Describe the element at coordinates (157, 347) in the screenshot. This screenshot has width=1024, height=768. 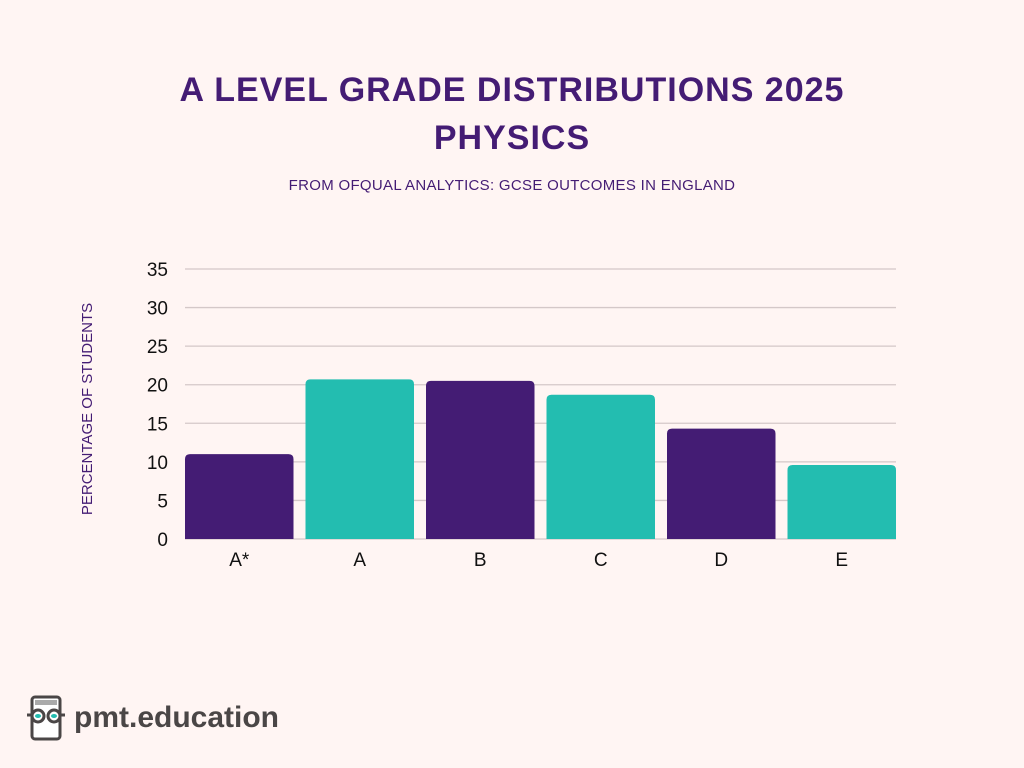
I see `y-tick-label: 25` at that location.